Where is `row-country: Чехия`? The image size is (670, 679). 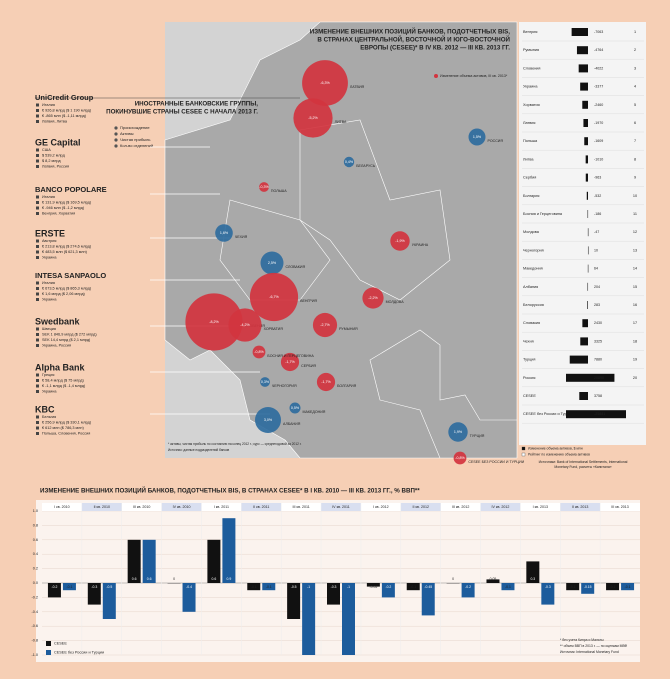 row-country: Чехия is located at coordinates (528, 341).